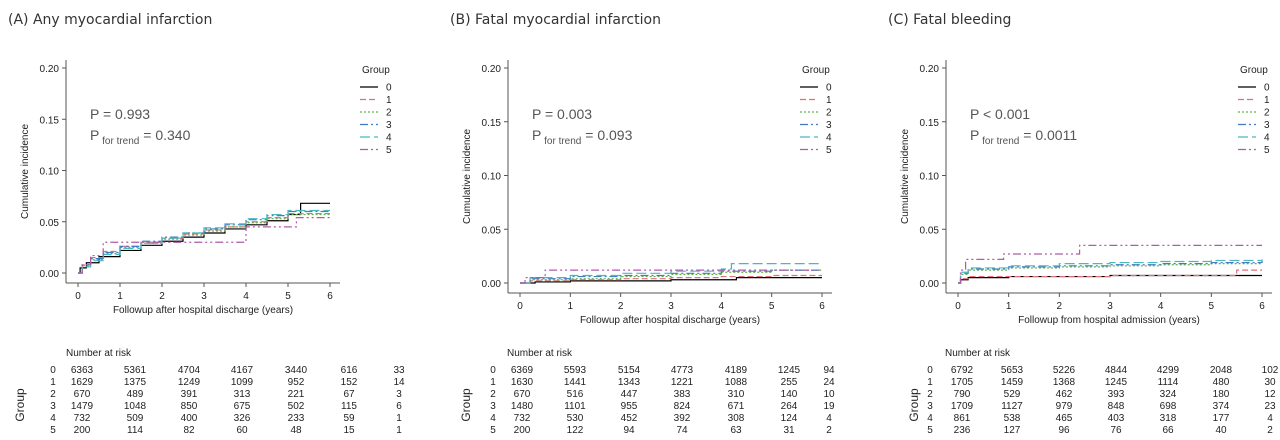 The height and width of the screenshot is (440, 1280). I want to click on risk-table-cell: 955, so click(629, 406).